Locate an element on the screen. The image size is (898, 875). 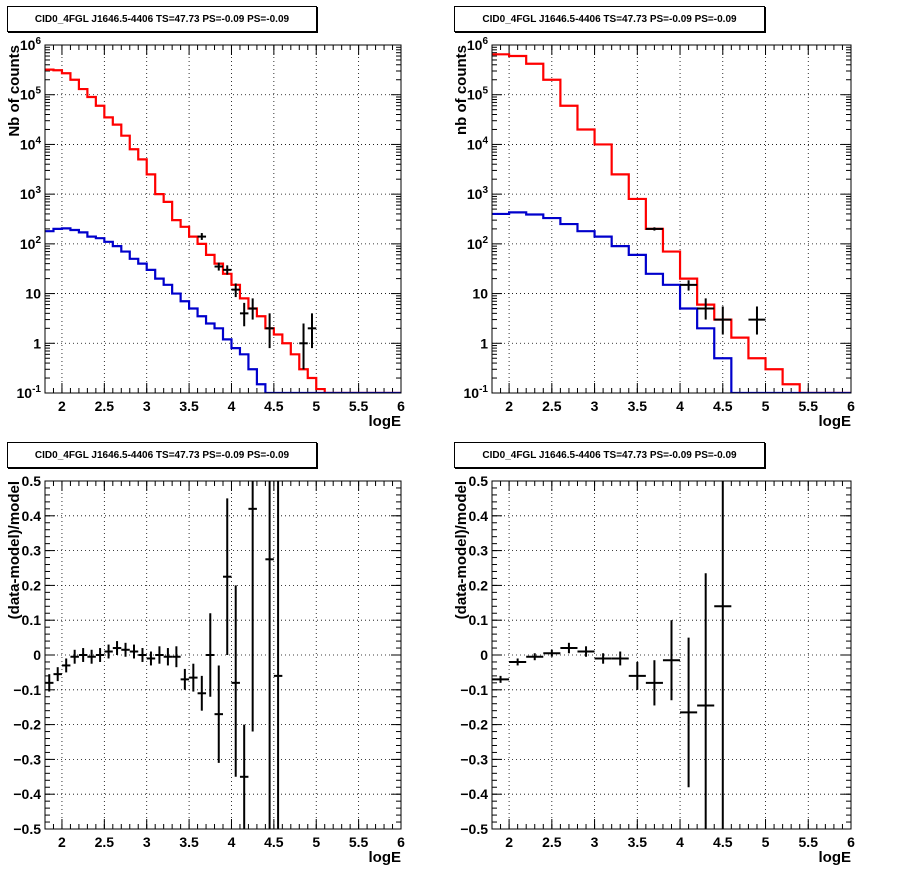
x-tick-label-7: 5.5 is located at coordinates (359, 842).